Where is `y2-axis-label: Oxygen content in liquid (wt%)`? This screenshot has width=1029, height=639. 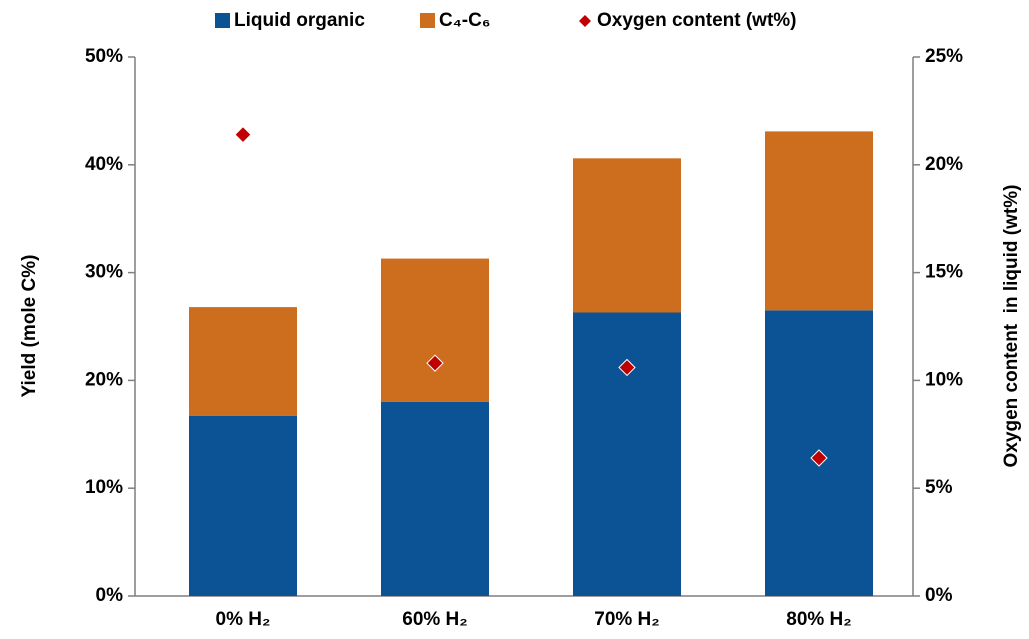
y2-axis-label: Oxygen content in liquid (wt%) is located at coordinates (1011, 326).